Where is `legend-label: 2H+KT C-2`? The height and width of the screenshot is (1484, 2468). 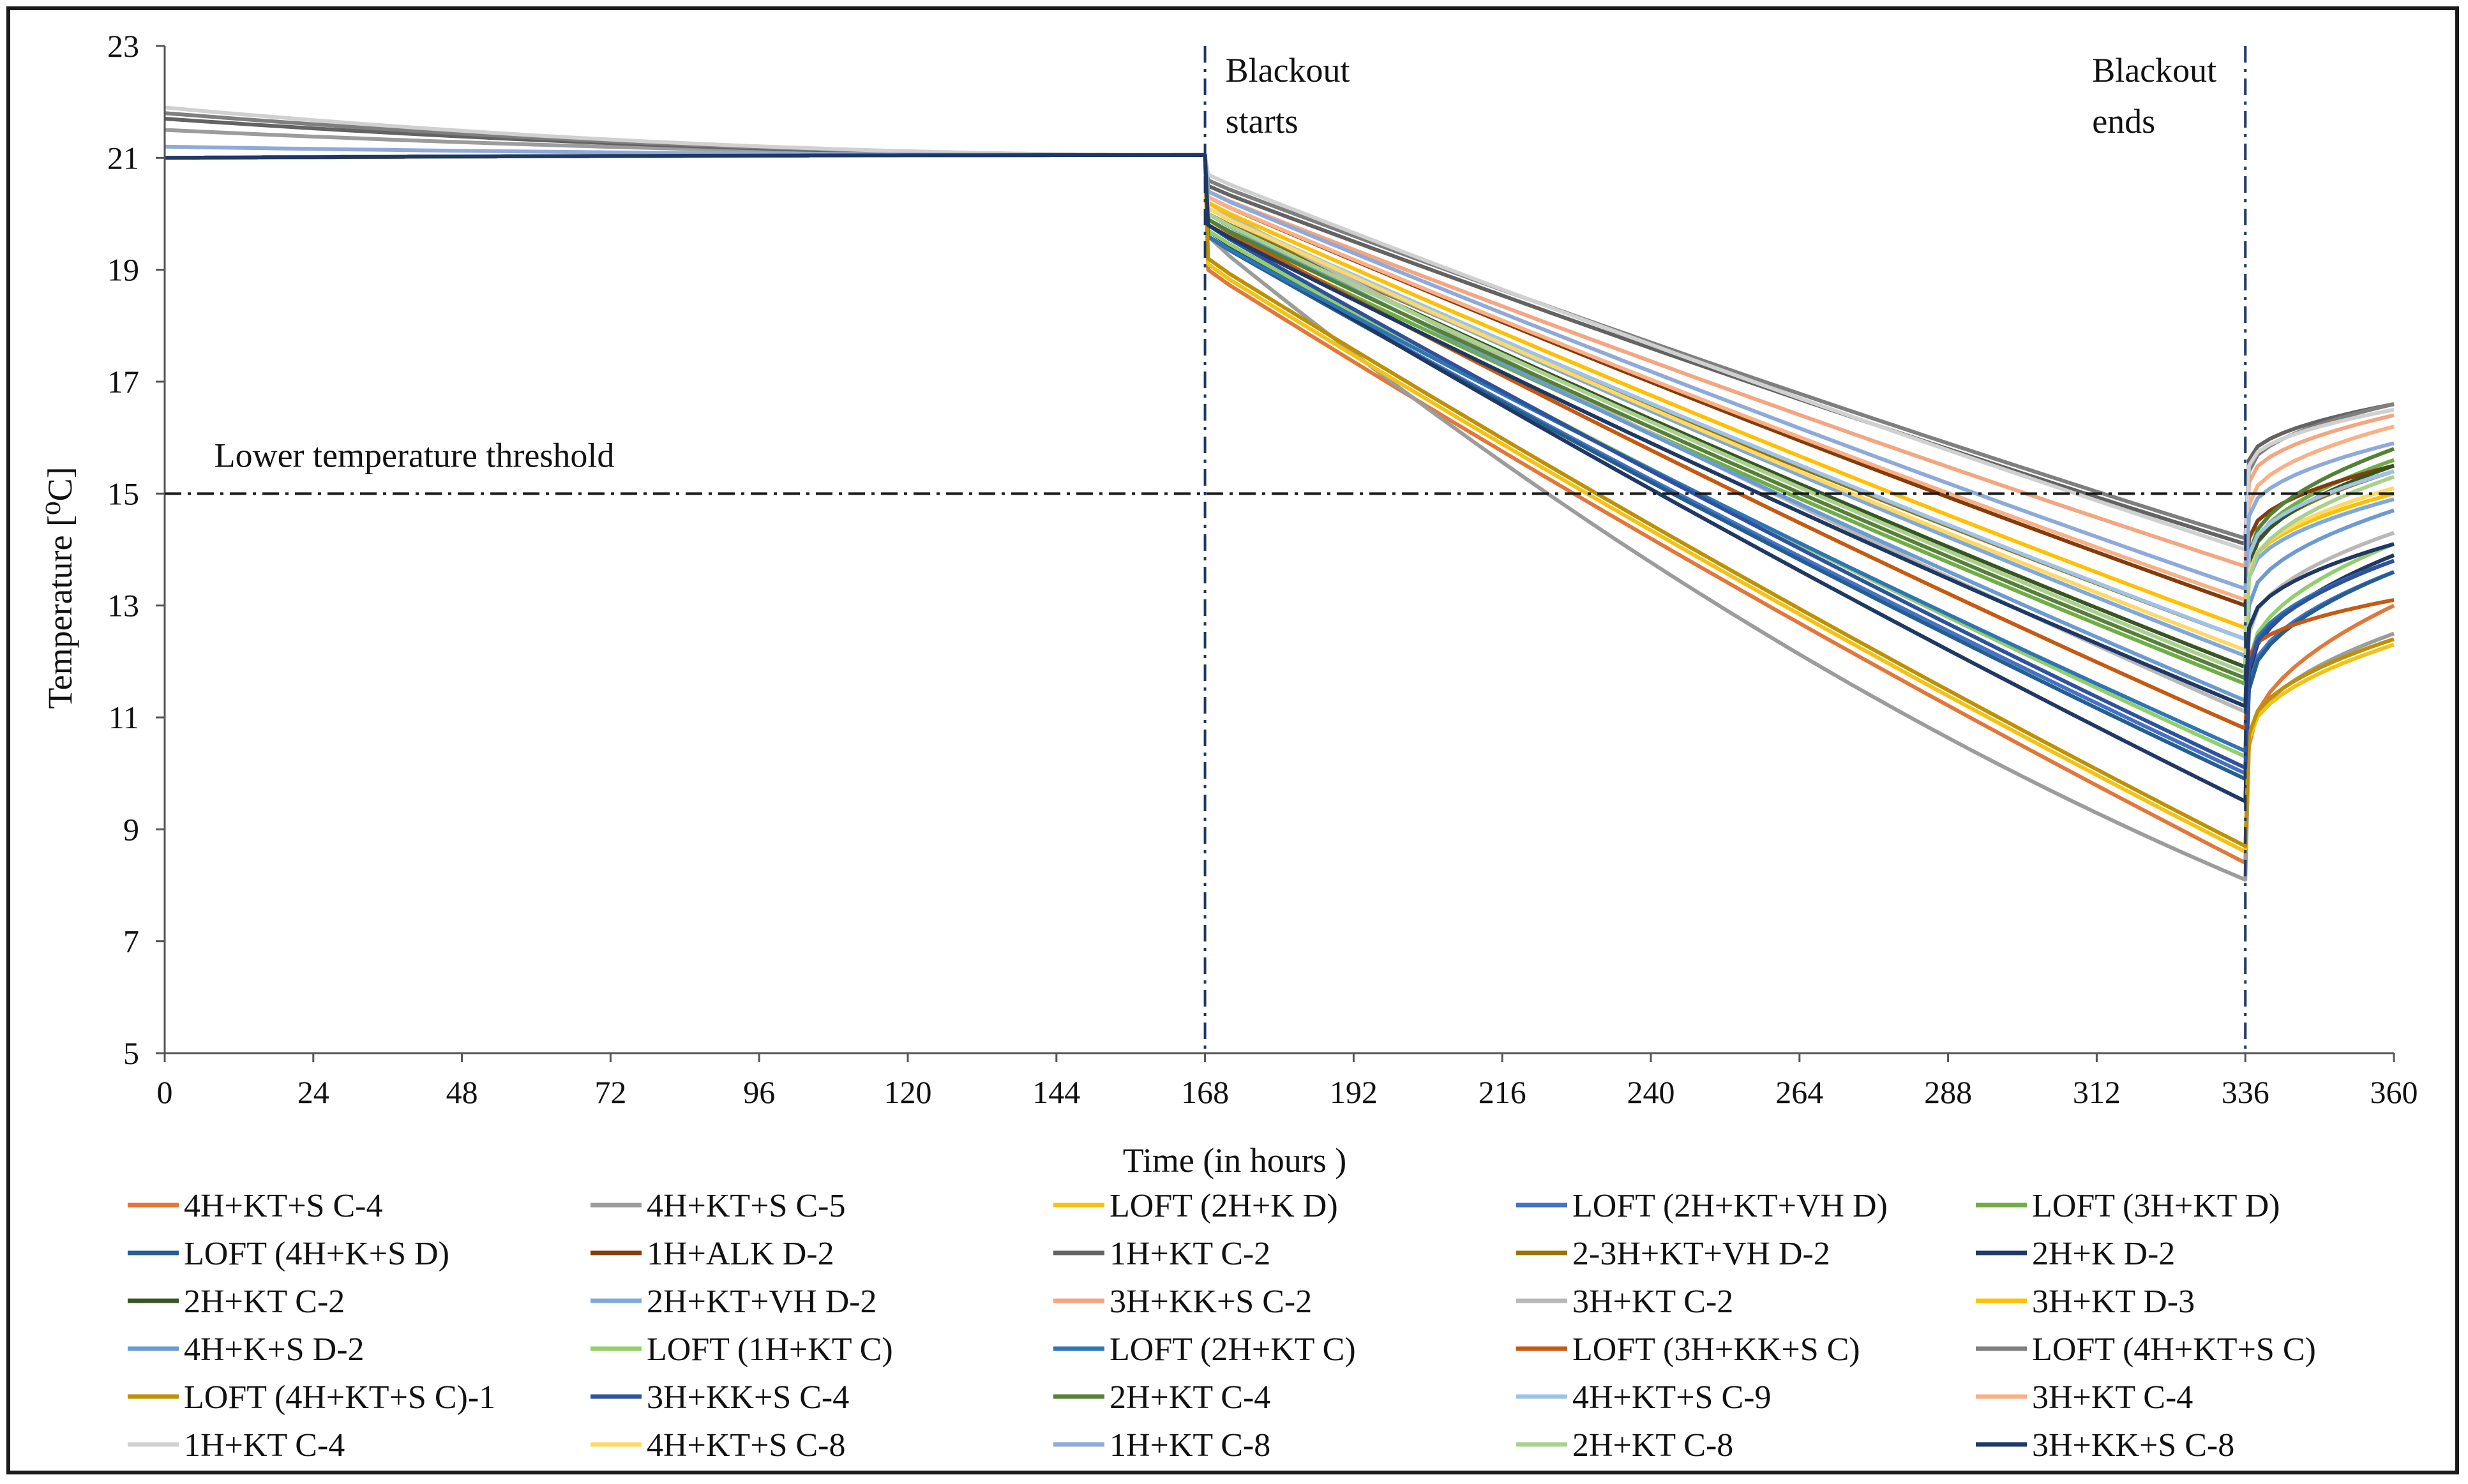 legend-label: 2H+KT C-2 is located at coordinates (264, 1302).